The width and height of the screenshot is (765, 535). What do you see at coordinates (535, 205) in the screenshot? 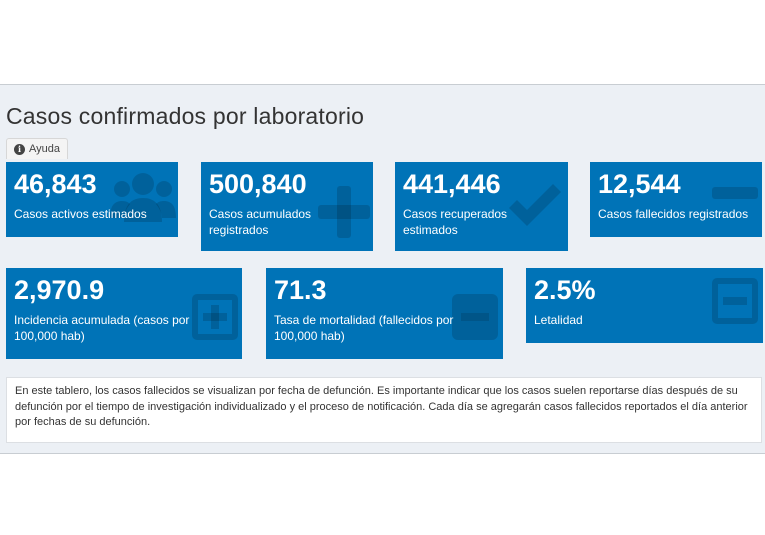
I see `check-icon` at bounding box center [535, 205].